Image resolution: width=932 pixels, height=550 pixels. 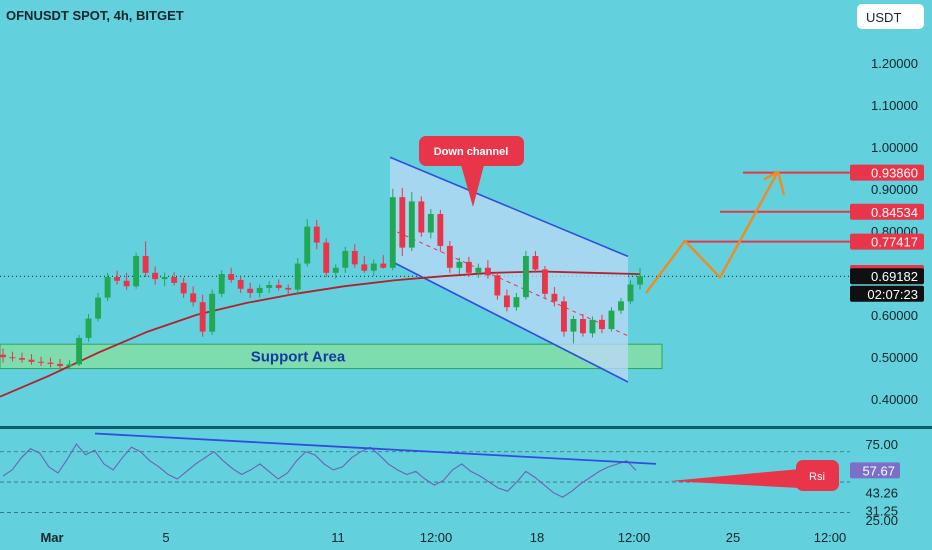 What do you see at coordinates (537, 537) in the screenshot?
I see `time-tick-label: 18` at bounding box center [537, 537].